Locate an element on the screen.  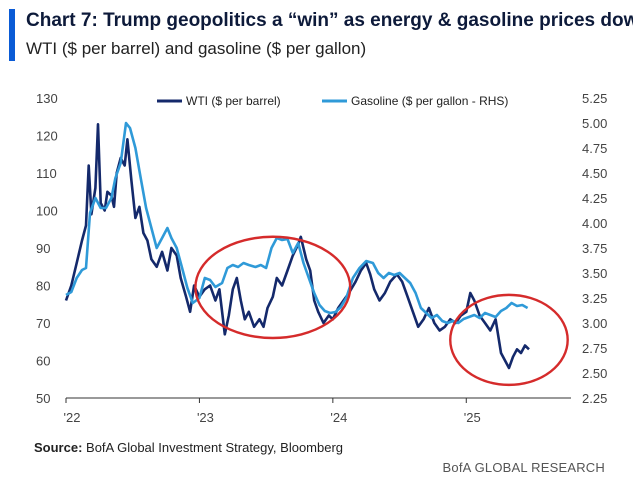
legend-label-wti: WTI ($ per barrel) is located at coordinates (233, 101).